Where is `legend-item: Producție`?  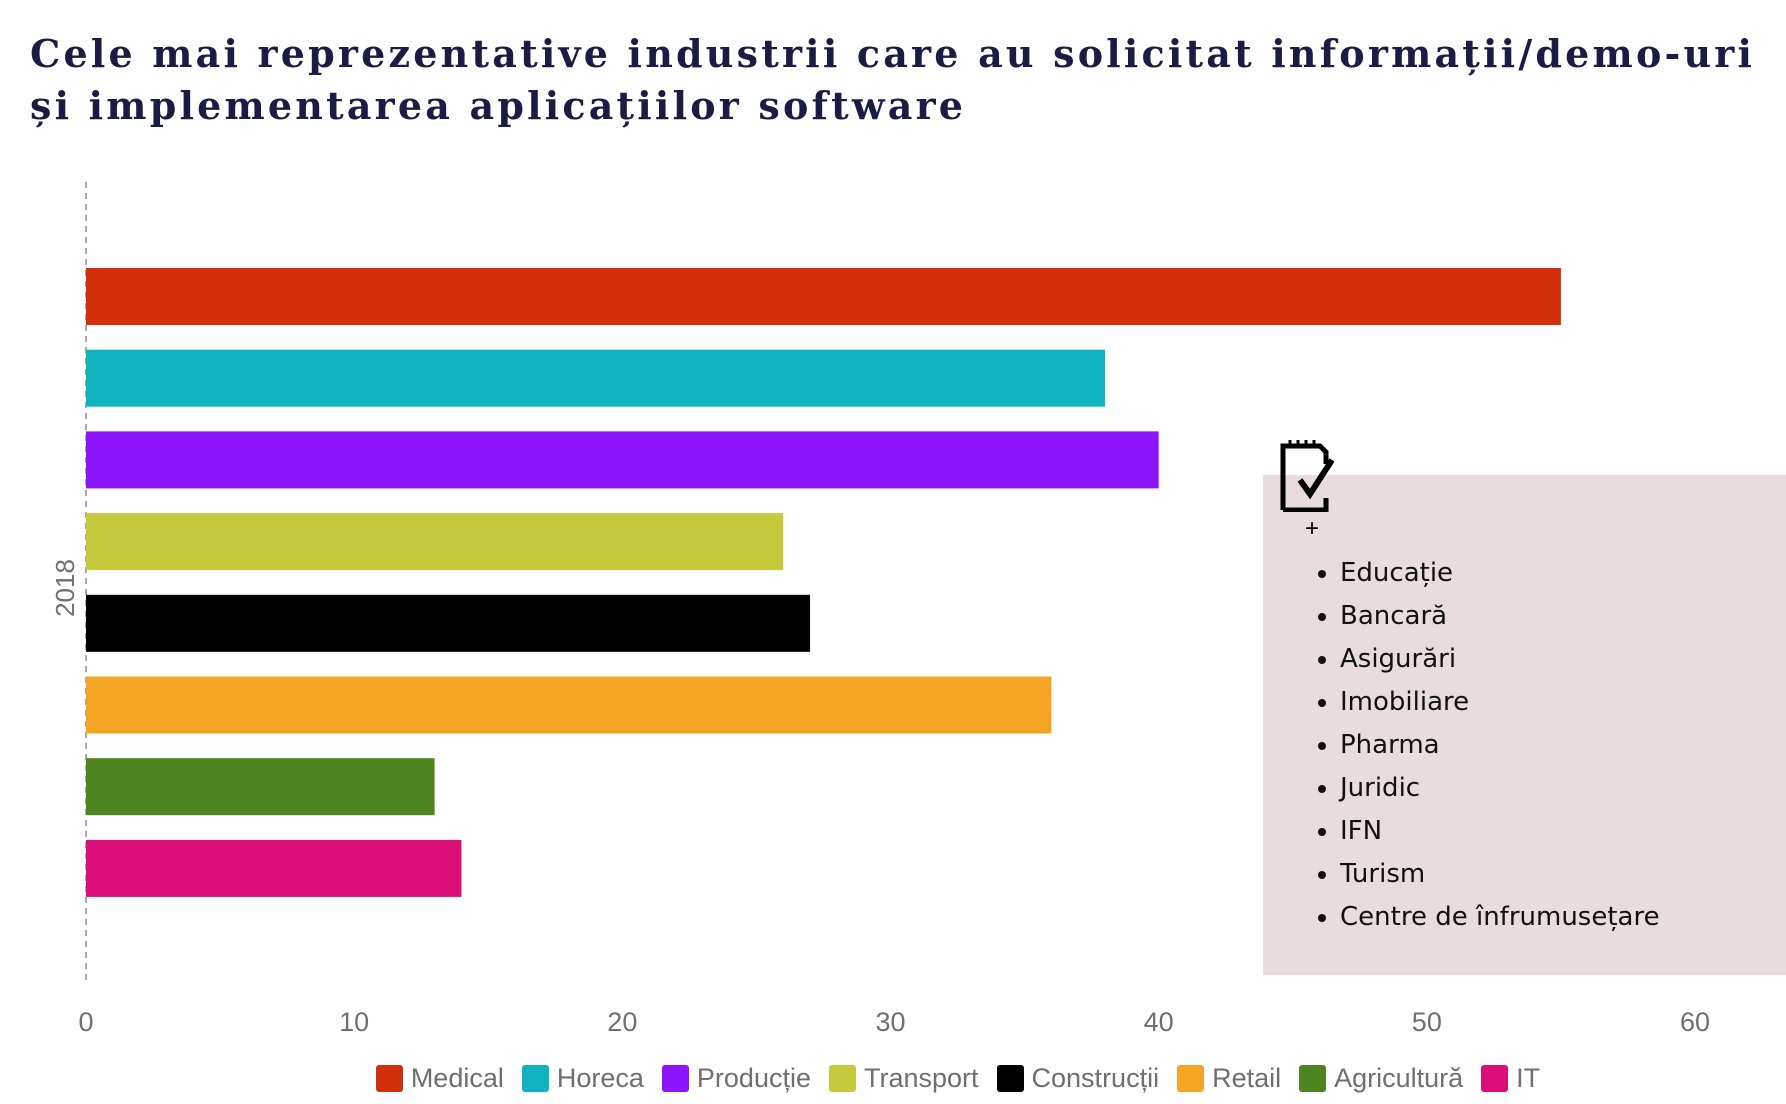
legend-item: Producție is located at coordinates (736, 1078).